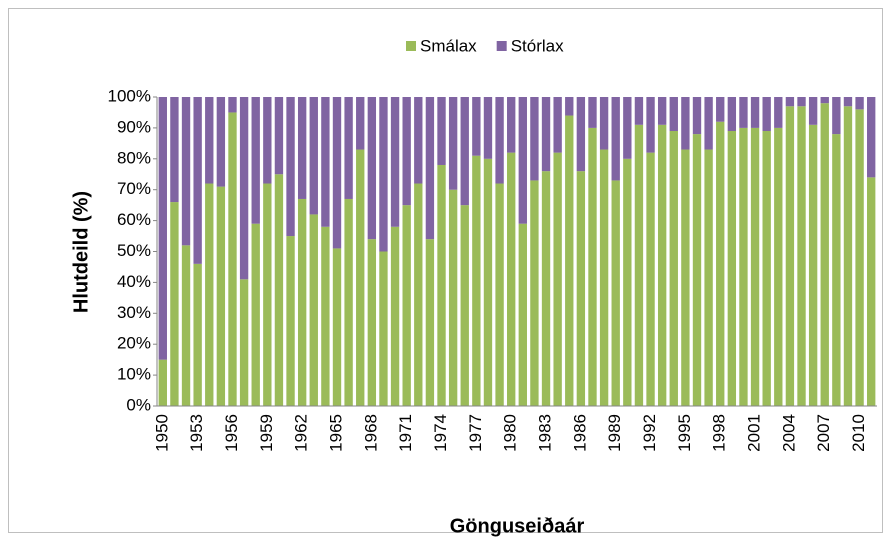 The height and width of the screenshot is (541, 891). Describe the element at coordinates (517, 526) in the screenshot. I see `x-axis-label: Gönguseiðaár` at that location.